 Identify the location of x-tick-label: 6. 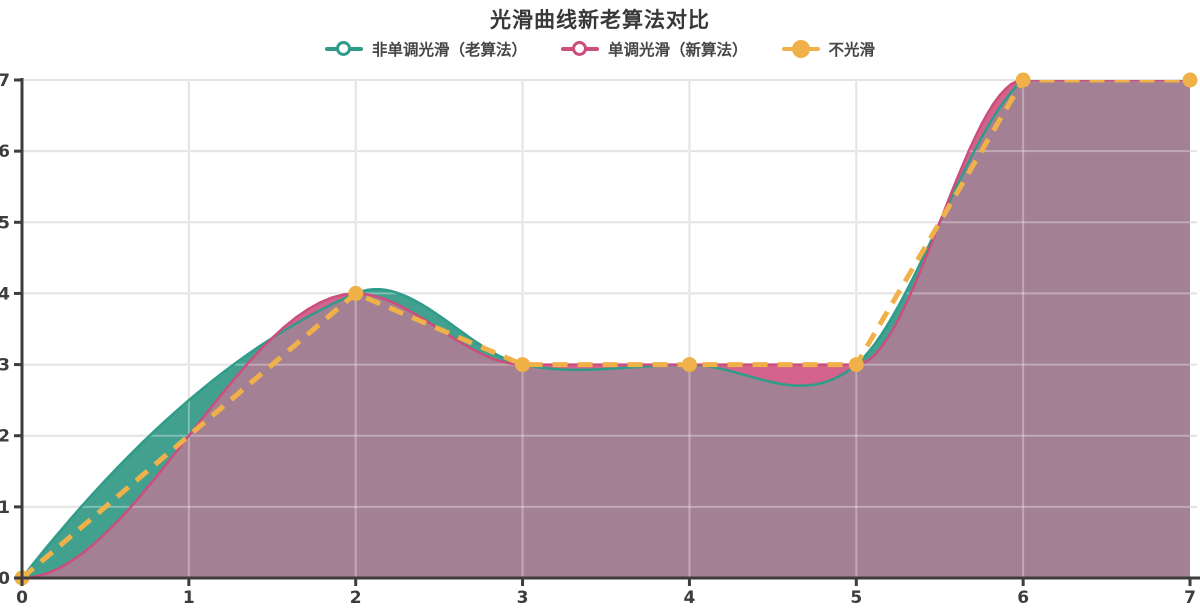
(1023, 598).